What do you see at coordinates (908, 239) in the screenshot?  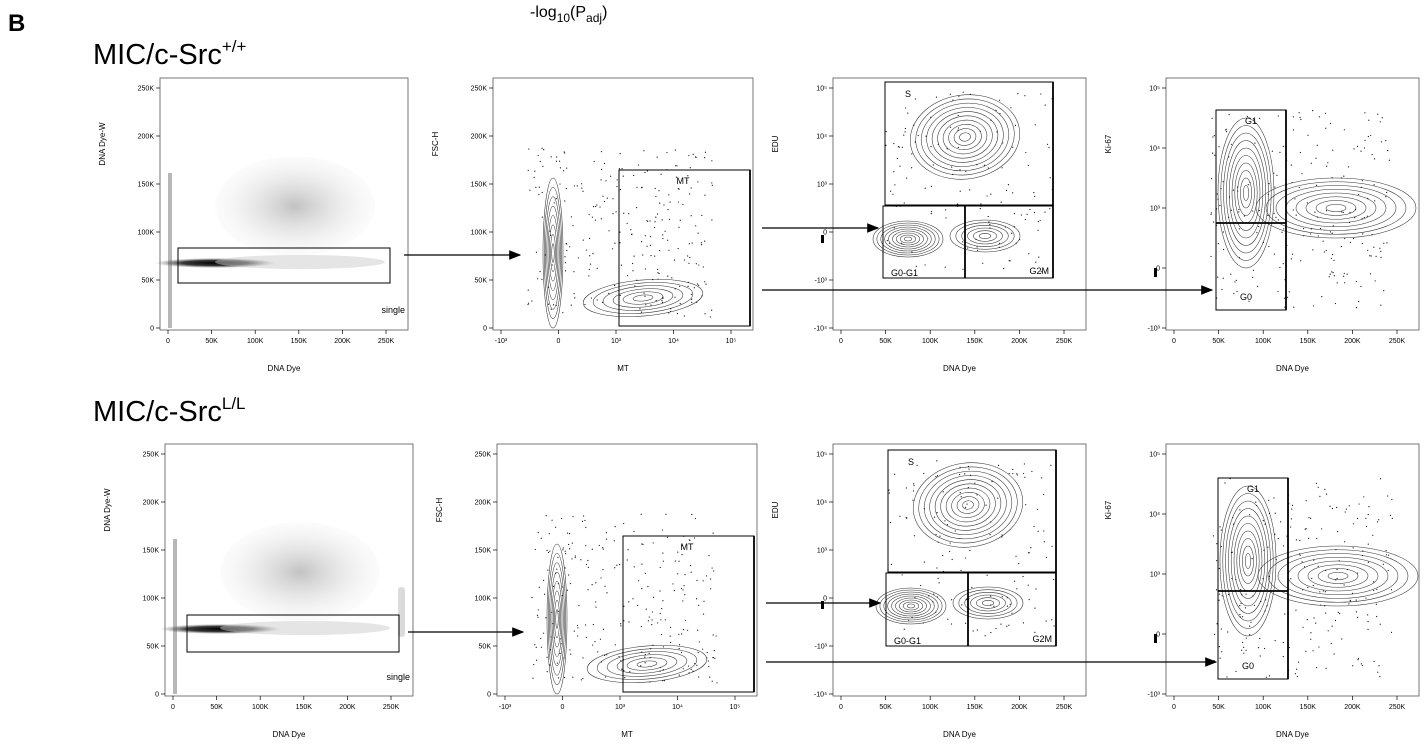 I see `r0-p2-g1-contour` at bounding box center [908, 239].